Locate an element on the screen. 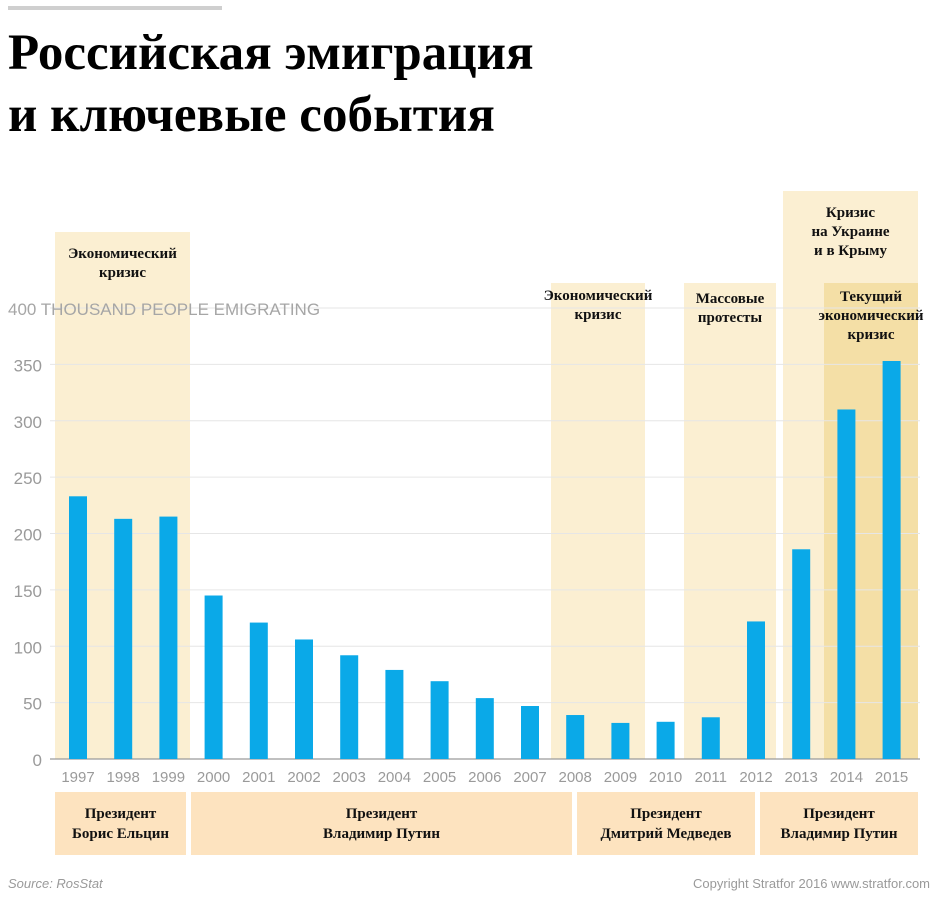 This screenshot has height=901, width=940. x-tick-label-2003: 2003 is located at coordinates (349, 777).